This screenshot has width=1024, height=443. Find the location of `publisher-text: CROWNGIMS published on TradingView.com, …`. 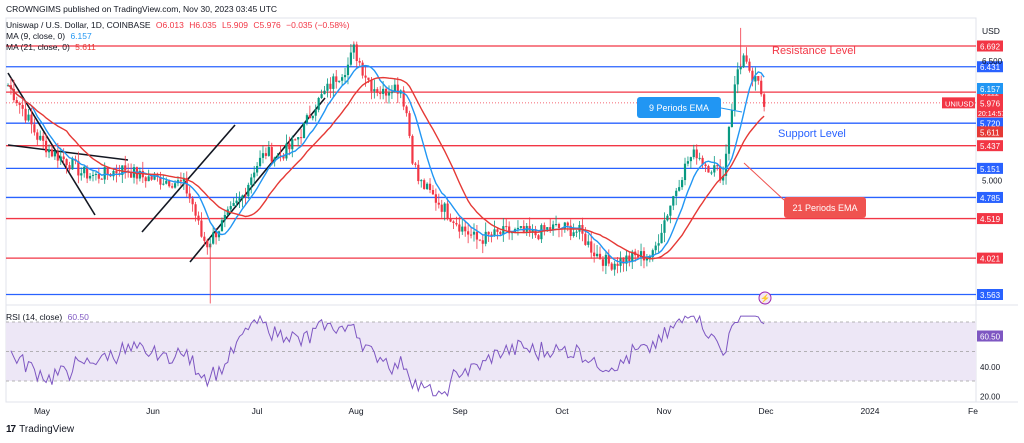

publisher-text: CROWNGIMS published on TradingView.com, … is located at coordinates (142, 9).